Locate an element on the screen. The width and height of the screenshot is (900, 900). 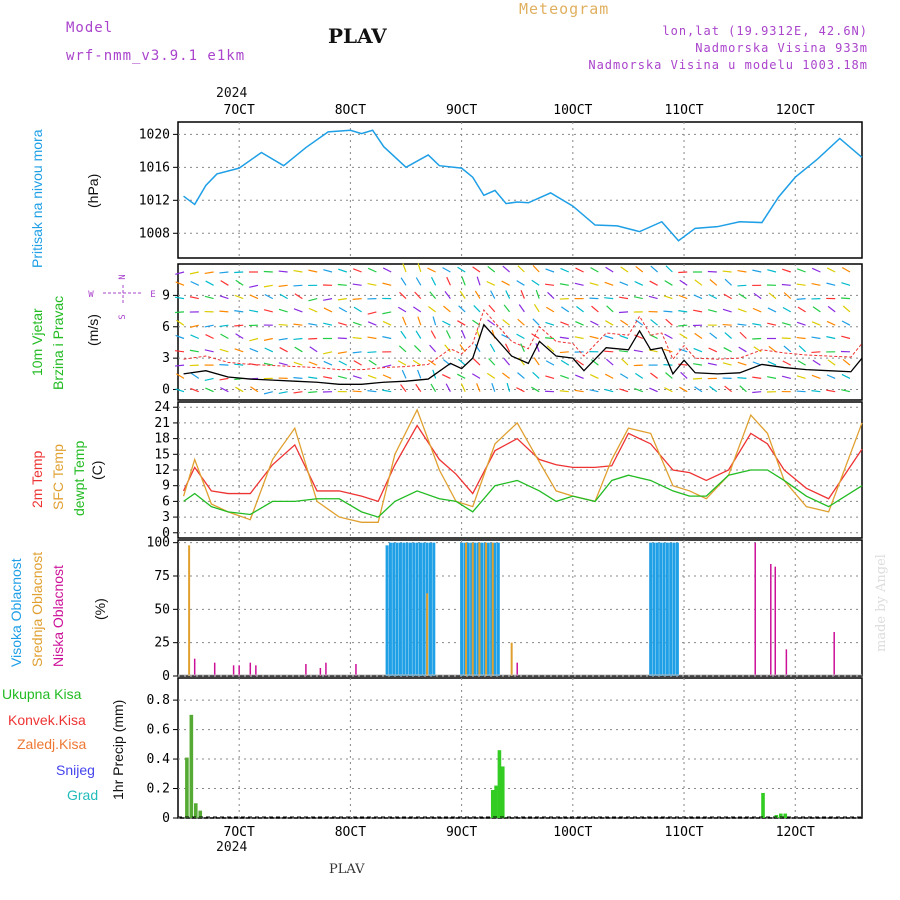
panel-3-ytick-label: 0 is located at coordinates (166, 676).